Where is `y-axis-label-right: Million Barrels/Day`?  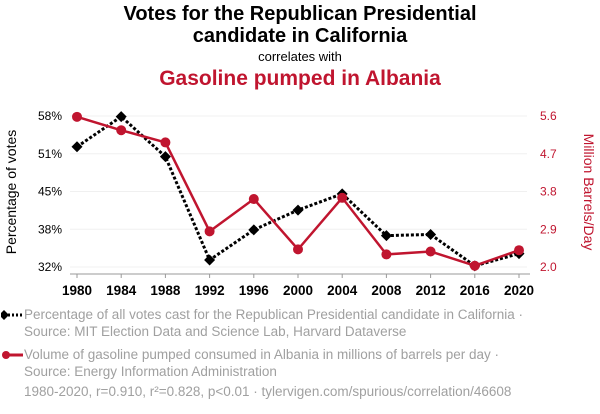
y-axis-label-right: Million Barrels/Day is located at coordinates (589, 192).